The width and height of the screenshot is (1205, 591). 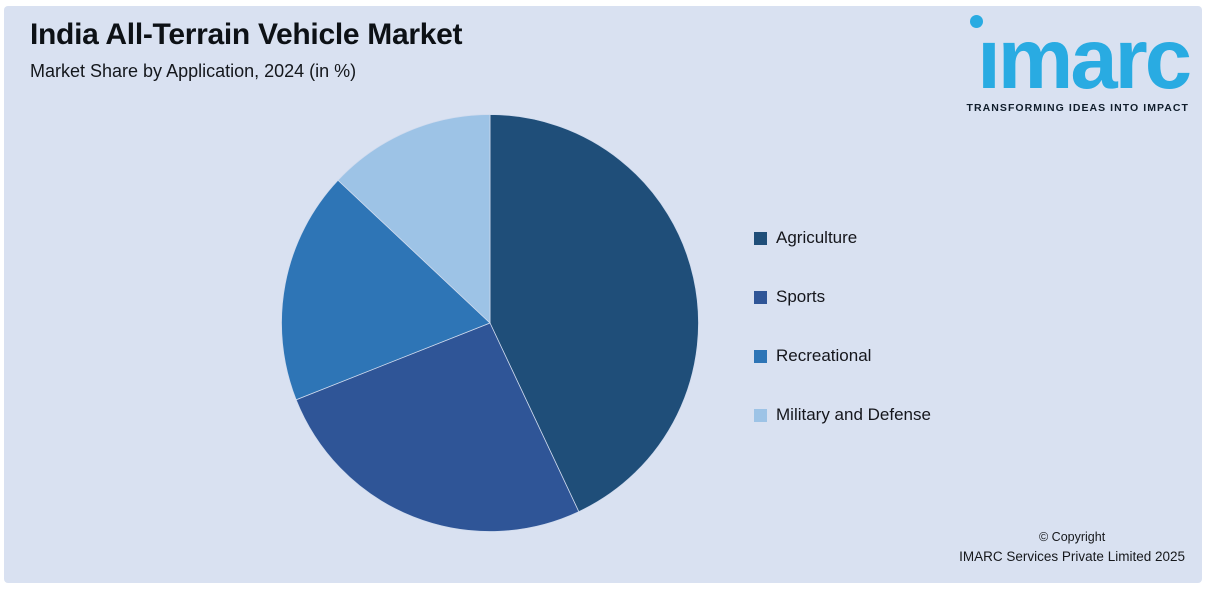 What do you see at coordinates (1072, 537) in the screenshot?
I see `copyright-line1: © Copyright` at bounding box center [1072, 537].